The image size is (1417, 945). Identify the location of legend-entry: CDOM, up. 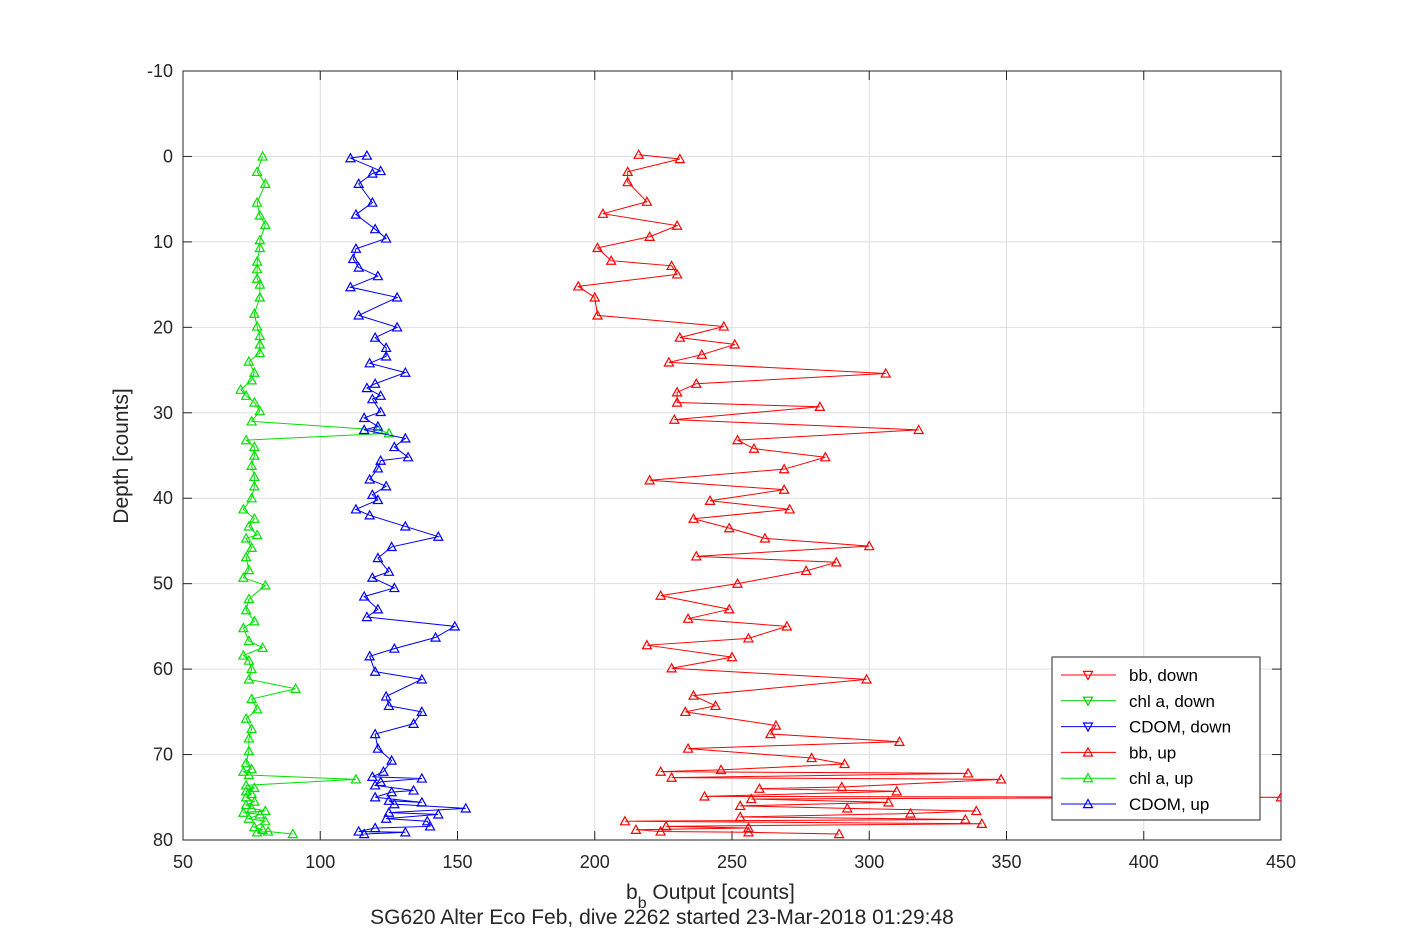
(1169, 804).